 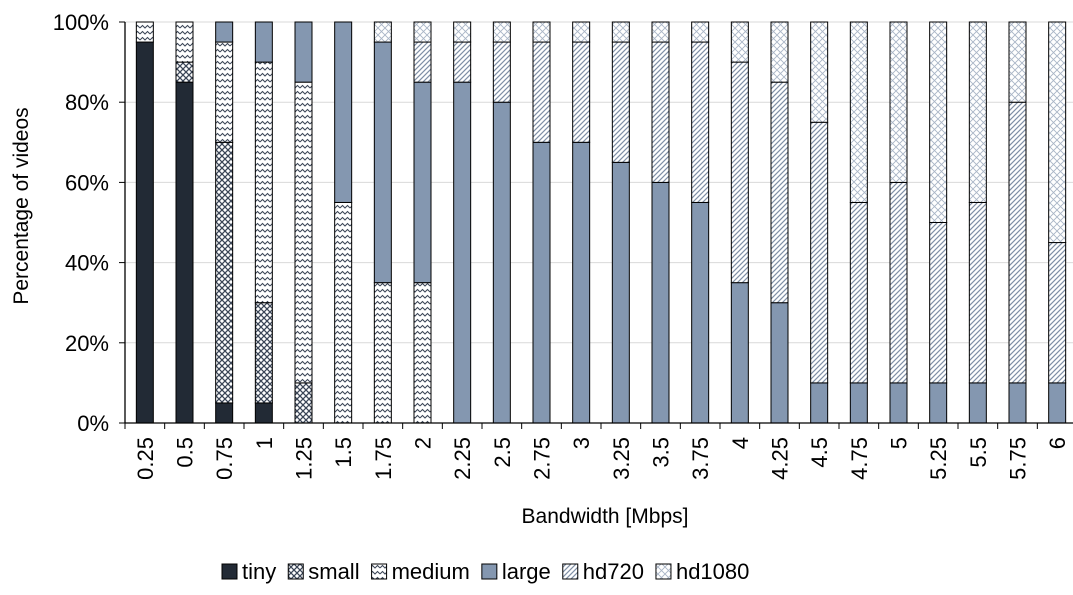 I want to click on x-tick-label: 5, so click(x=899, y=443).